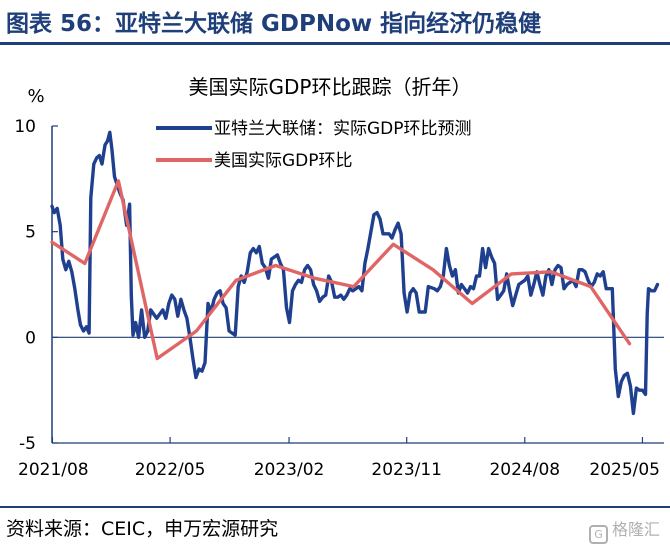 This screenshot has width=670, height=546. Describe the element at coordinates (25, 127) in the screenshot. I see `y-tick-label: 10` at that location.